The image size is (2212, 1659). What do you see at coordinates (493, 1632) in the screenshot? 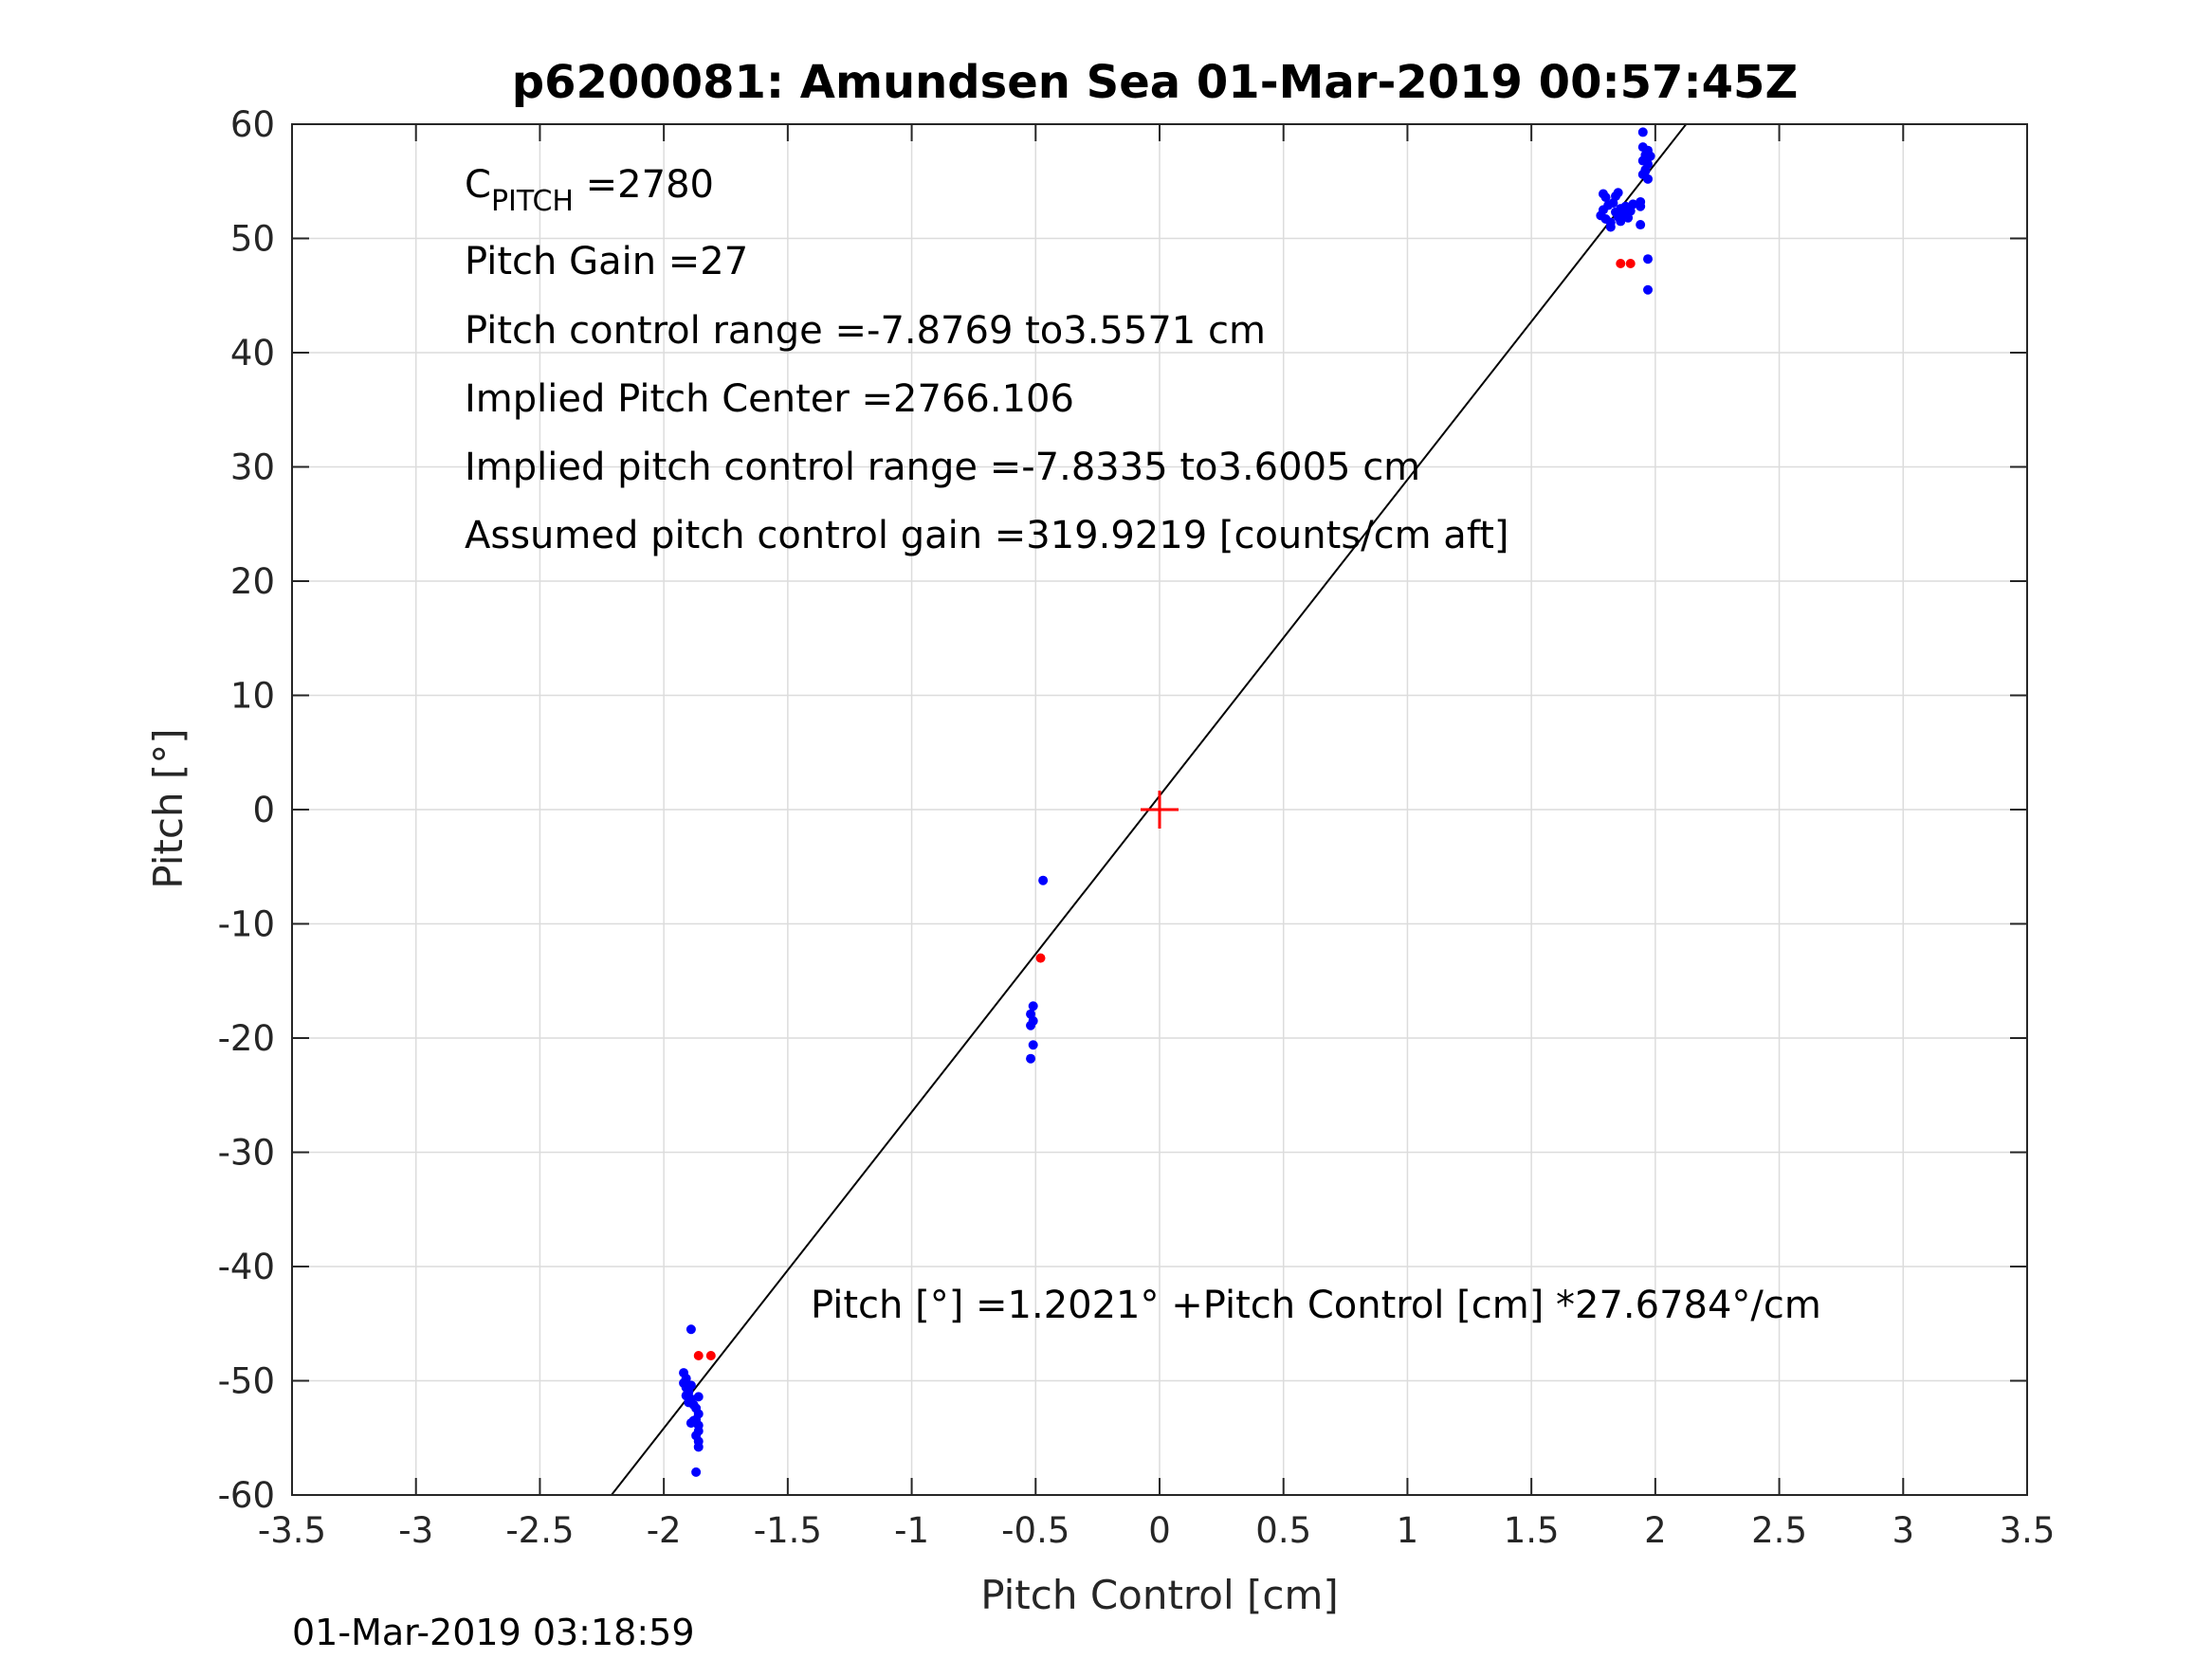
I see `print-timestamp: 01-Mar-2019 03:18:59` at bounding box center [493, 1632].